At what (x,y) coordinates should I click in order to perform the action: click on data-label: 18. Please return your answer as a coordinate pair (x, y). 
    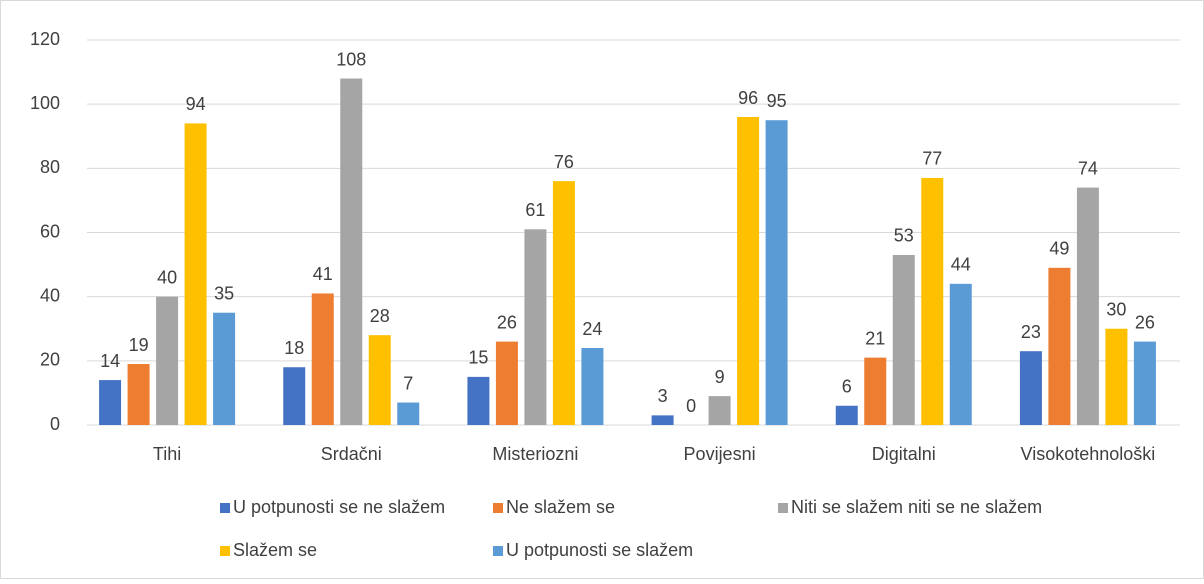
    Looking at the image, I should click on (294, 348).